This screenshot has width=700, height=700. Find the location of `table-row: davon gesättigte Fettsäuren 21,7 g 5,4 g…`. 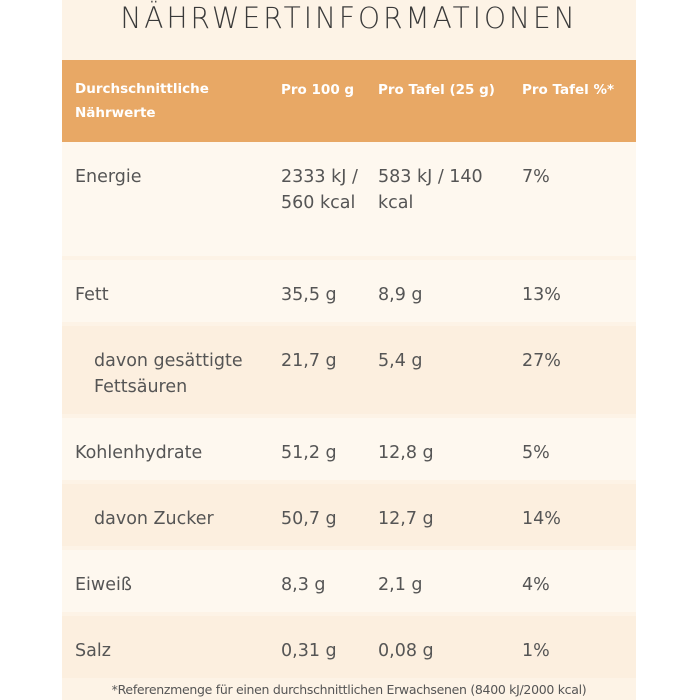

table-row: davon gesättigte Fettsäuren 21,7 g 5,4 g… is located at coordinates (349, 370).